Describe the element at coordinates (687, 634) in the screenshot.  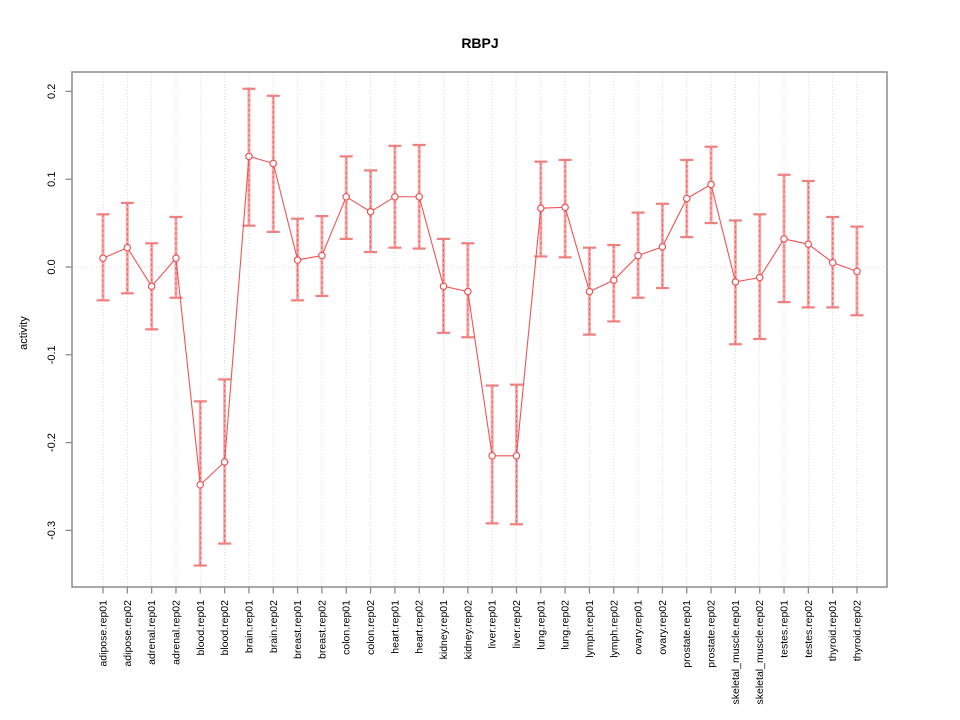
I see `x-tick-label: prostate.rep01` at that location.